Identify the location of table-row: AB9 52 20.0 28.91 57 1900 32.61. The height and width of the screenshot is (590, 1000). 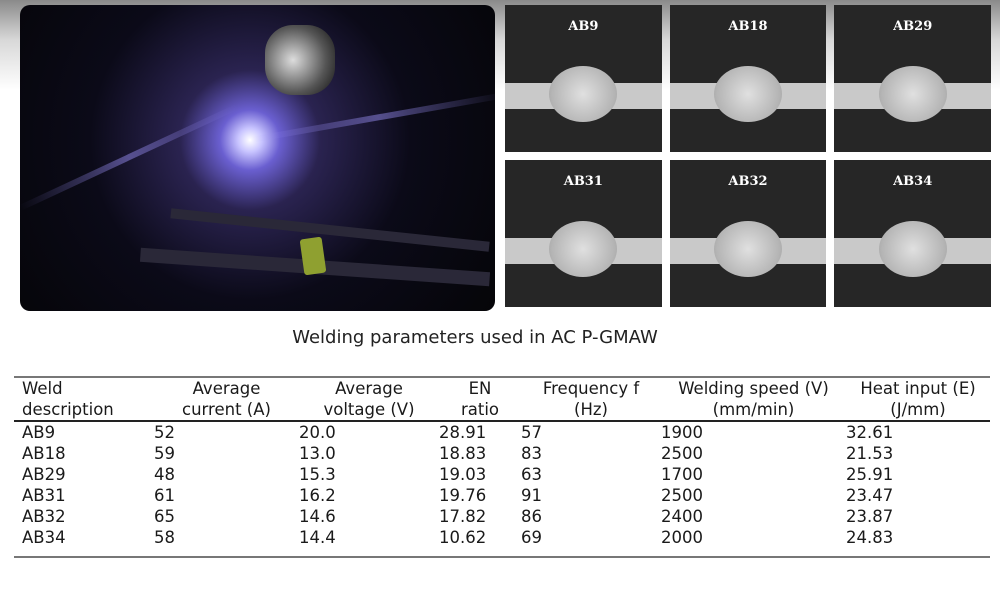
(502, 432).